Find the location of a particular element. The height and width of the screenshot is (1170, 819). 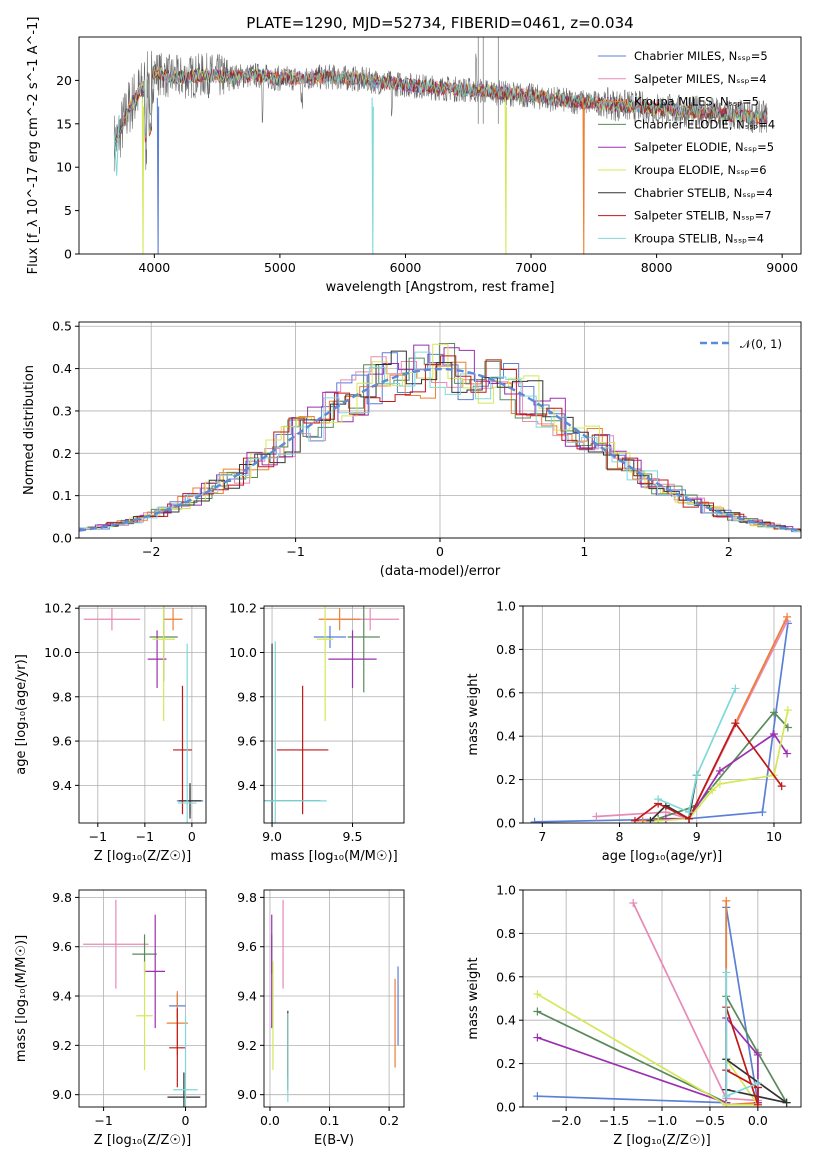

age_vs_Z-plot-area is located at coordinates (143, 714).